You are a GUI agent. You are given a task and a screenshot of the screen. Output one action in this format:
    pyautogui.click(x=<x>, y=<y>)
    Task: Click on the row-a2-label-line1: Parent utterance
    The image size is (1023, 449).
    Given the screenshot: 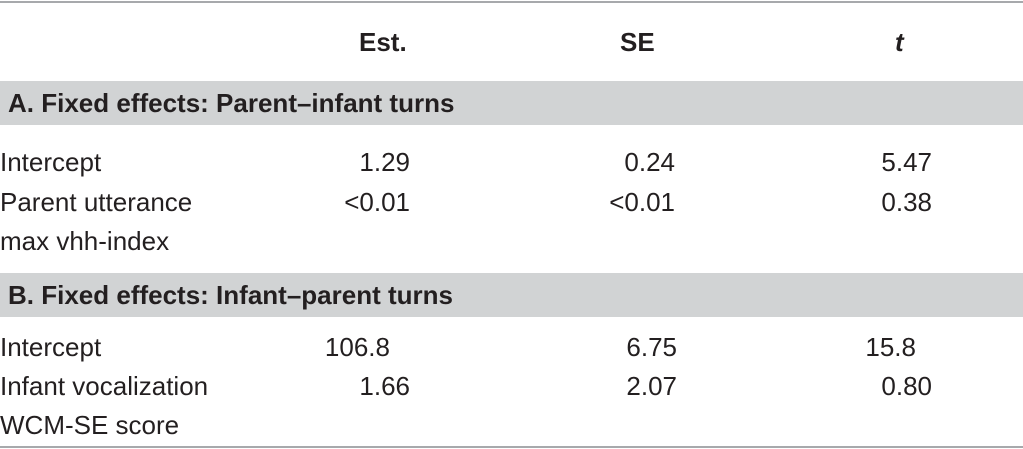 What is the action you would take?
    pyautogui.click(x=96, y=202)
    